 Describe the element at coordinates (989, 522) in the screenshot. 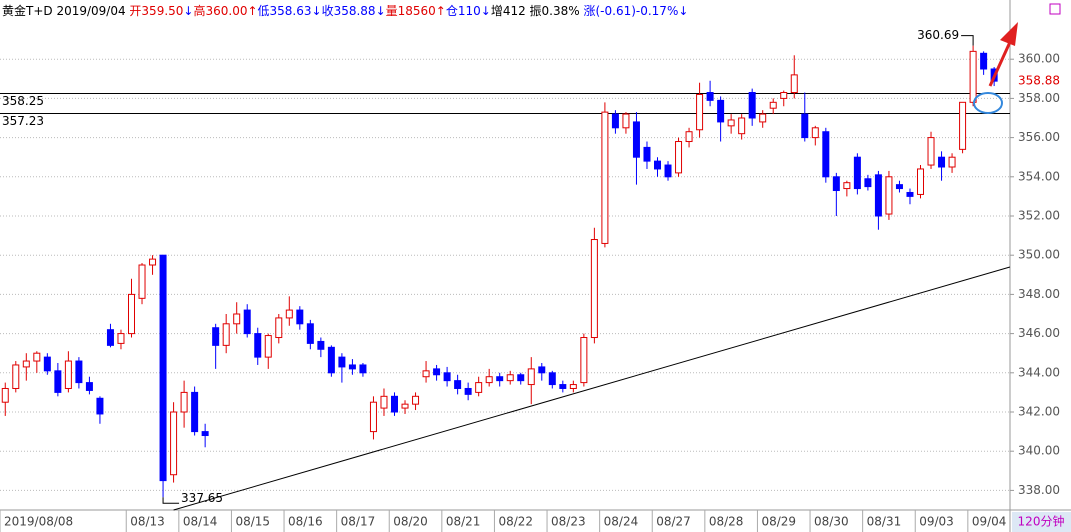

I see `x-tick-label: 09/04` at that location.